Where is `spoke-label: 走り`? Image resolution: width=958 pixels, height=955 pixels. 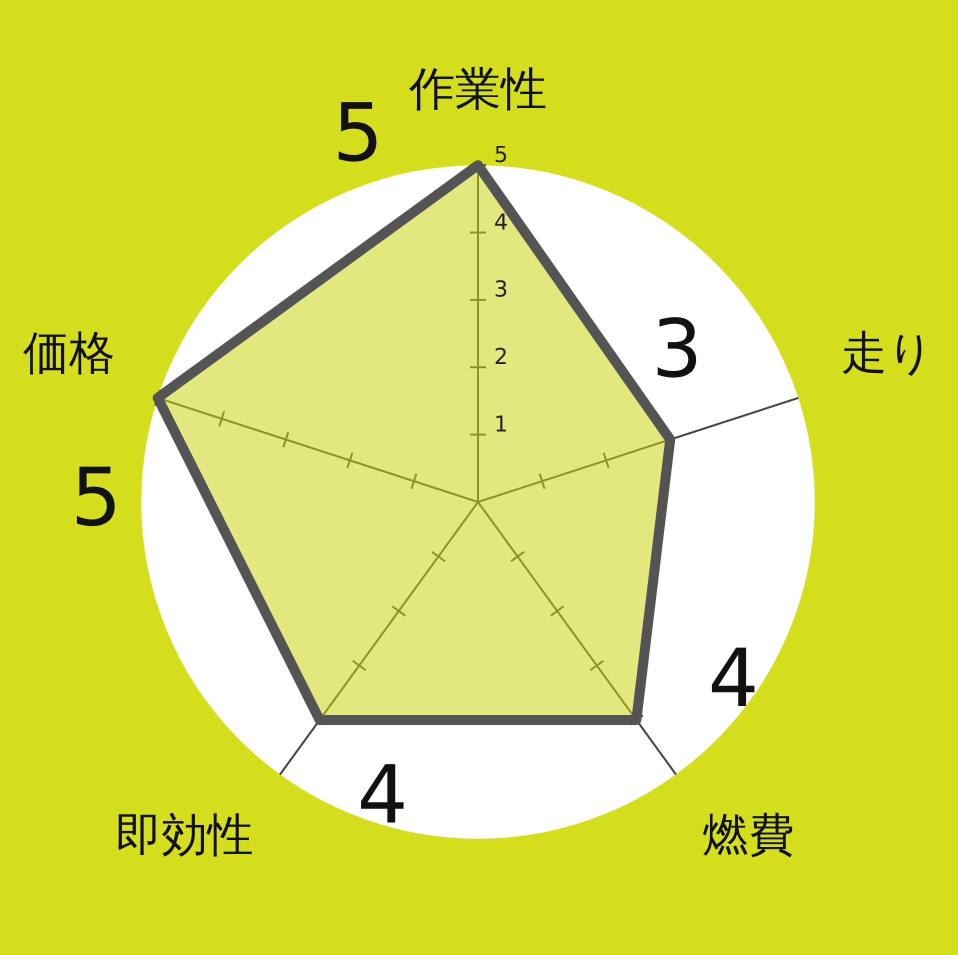
spoke-label: 走り is located at coordinates (887, 352).